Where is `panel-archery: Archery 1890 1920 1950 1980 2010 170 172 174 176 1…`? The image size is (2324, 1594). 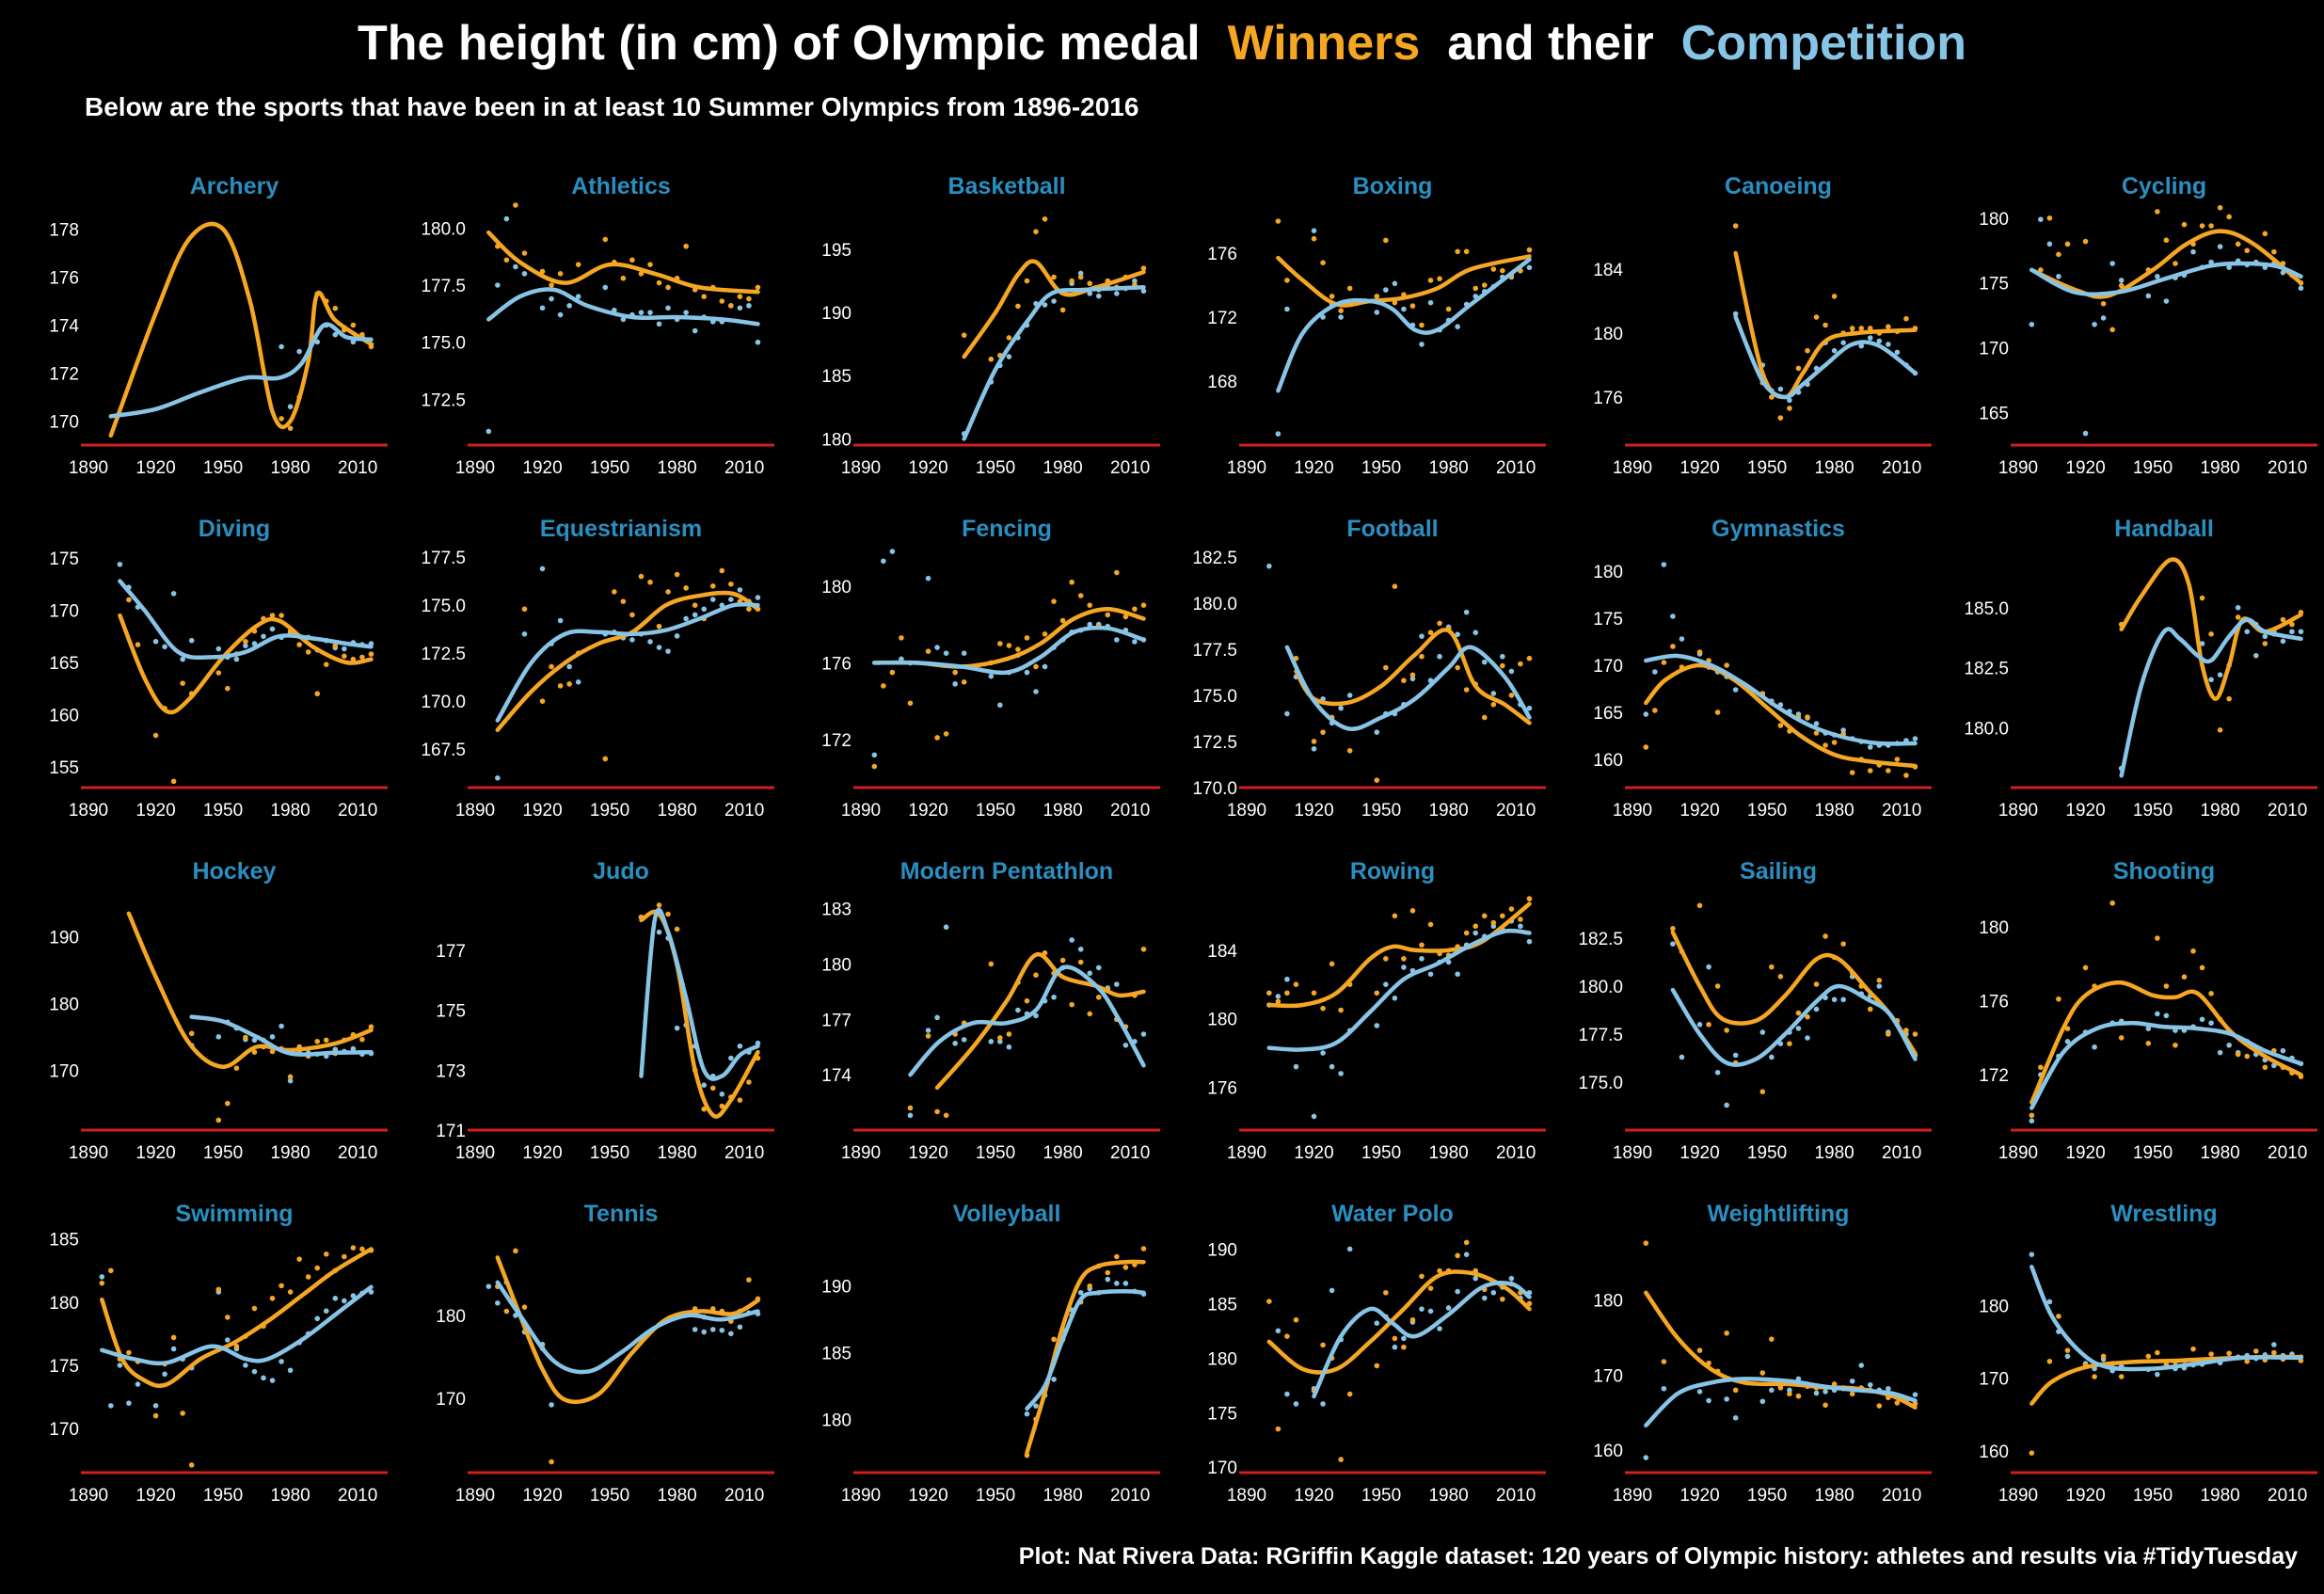 panel-archery: Archery 1890 1920 1950 1980 2010 170 172 174 176 1… is located at coordinates (218, 325).